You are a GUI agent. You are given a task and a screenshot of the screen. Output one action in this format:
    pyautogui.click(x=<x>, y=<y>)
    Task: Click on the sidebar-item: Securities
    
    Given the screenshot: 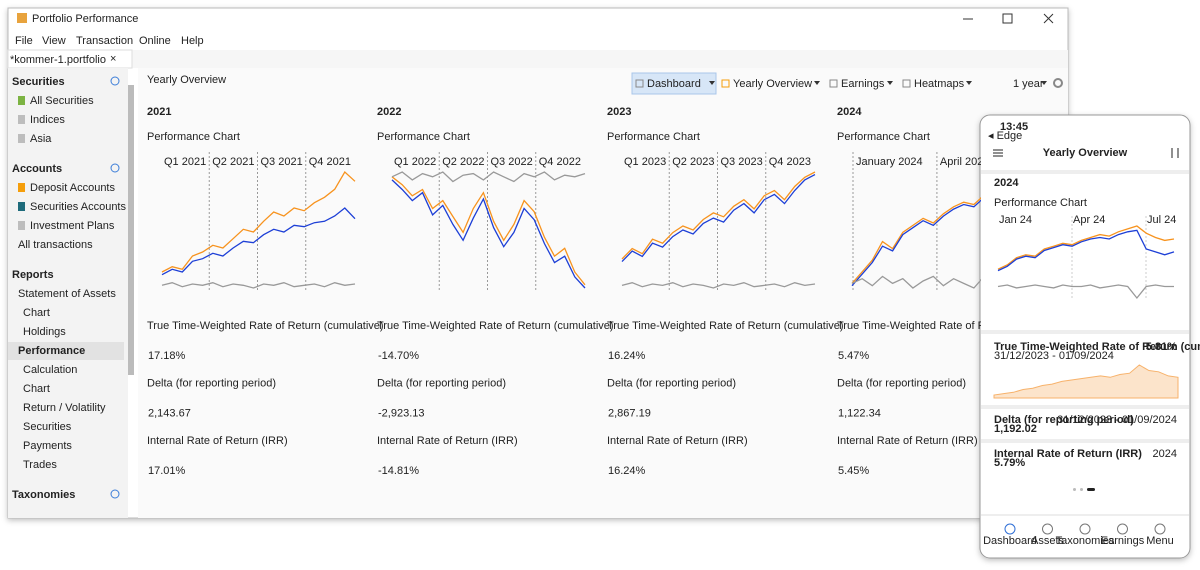 What is the action you would take?
    pyautogui.click(x=47, y=427)
    